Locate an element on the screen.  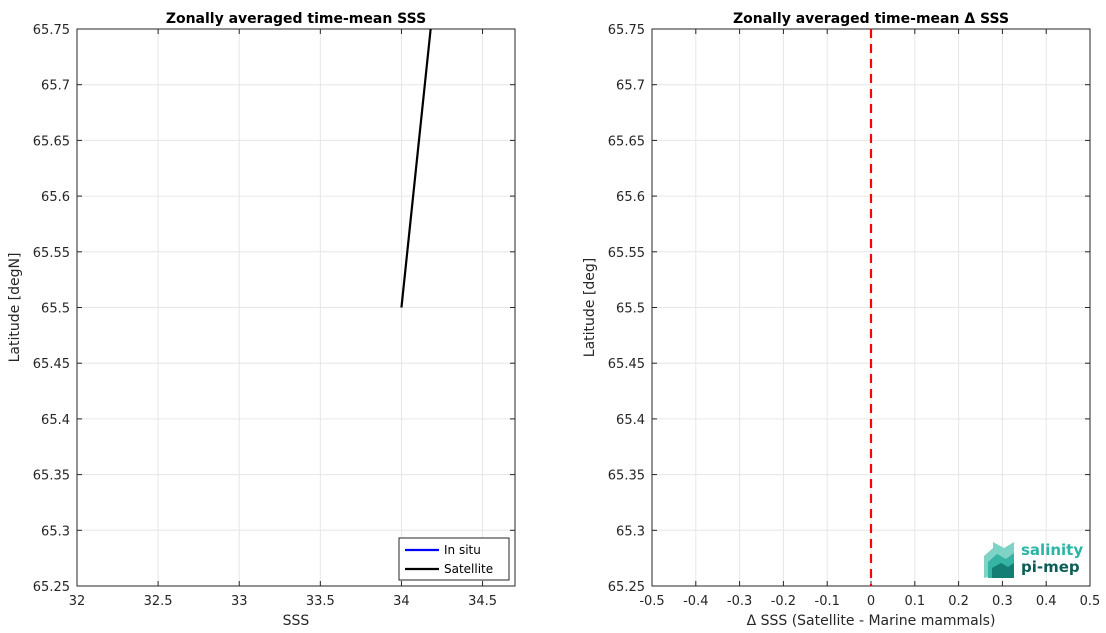
logo-text-salinity: salinity is located at coordinates (1052, 550).